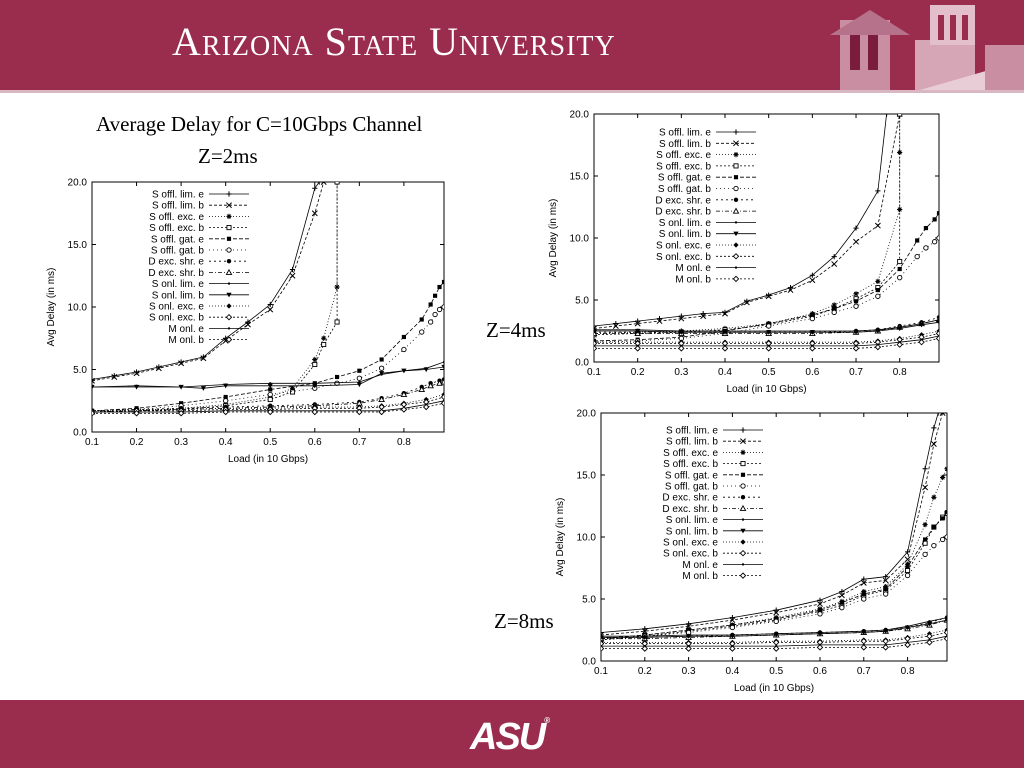 This screenshot has height=768, width=1024. I want to click on plot-frame, so click(766, 238).